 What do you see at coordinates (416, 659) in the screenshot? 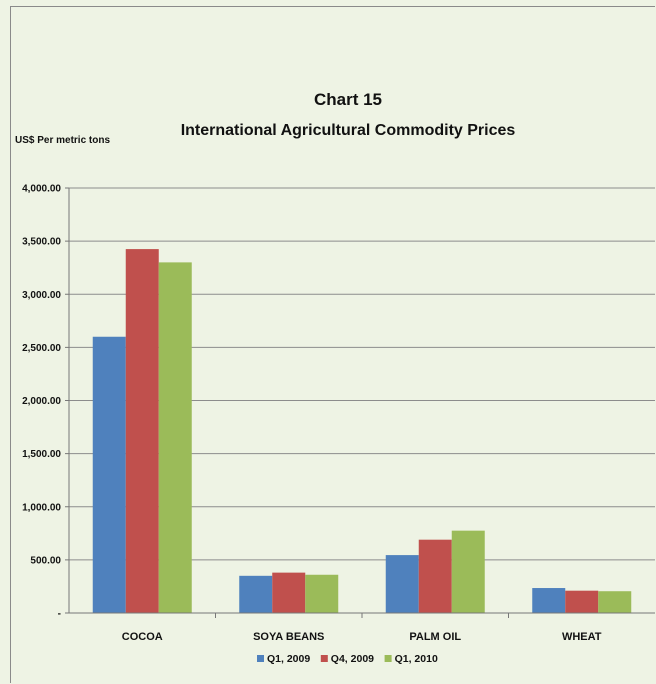
I see `legend-entry: Q1, 2010` at bounding box center [416, 659].